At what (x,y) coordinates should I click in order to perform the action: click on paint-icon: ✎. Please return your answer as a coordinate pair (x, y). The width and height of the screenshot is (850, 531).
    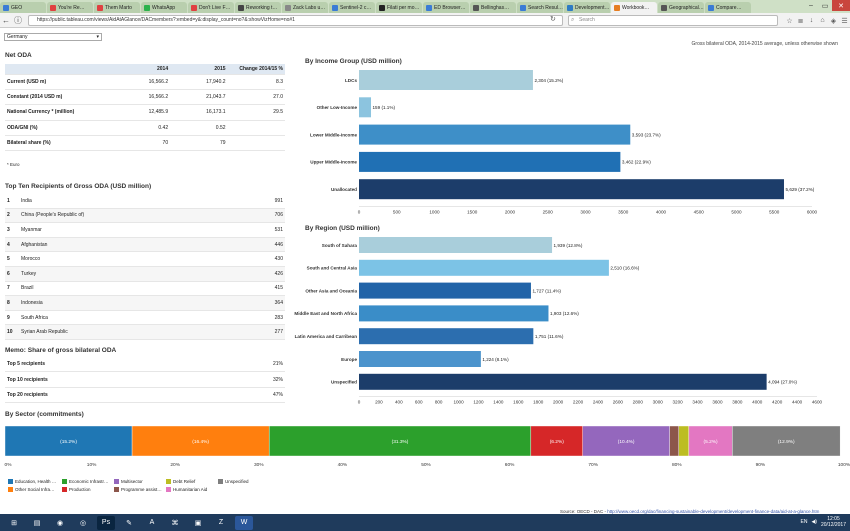
    Looking at the image, I should click on (129, 523).